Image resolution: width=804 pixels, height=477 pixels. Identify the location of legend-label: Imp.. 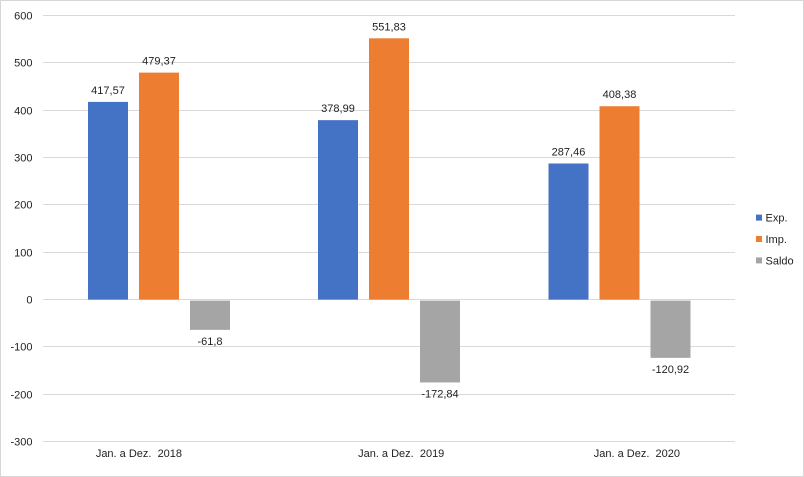
(776, 240).